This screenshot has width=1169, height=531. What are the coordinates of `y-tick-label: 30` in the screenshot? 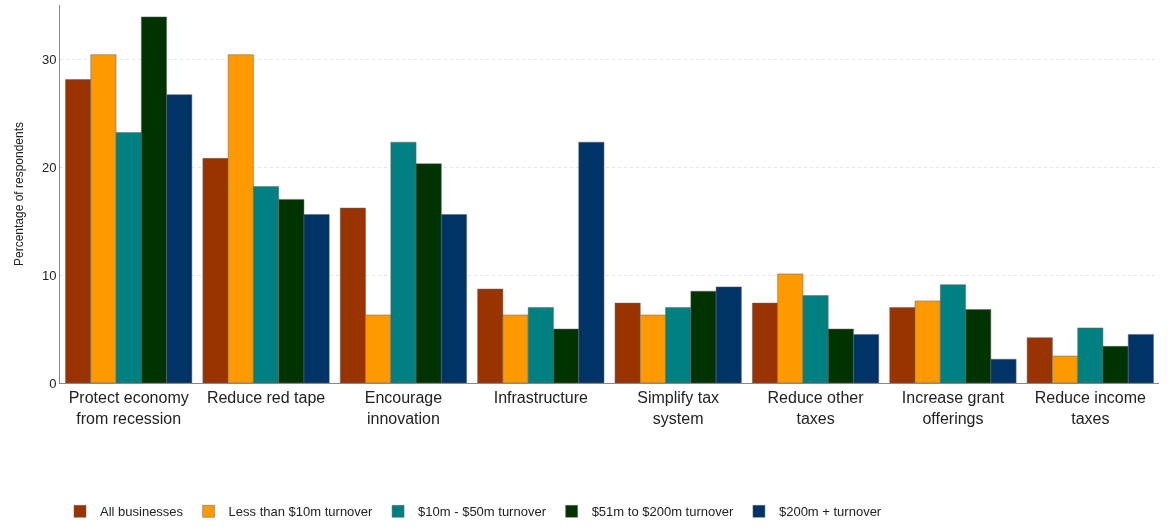 It's located at (49, 59).